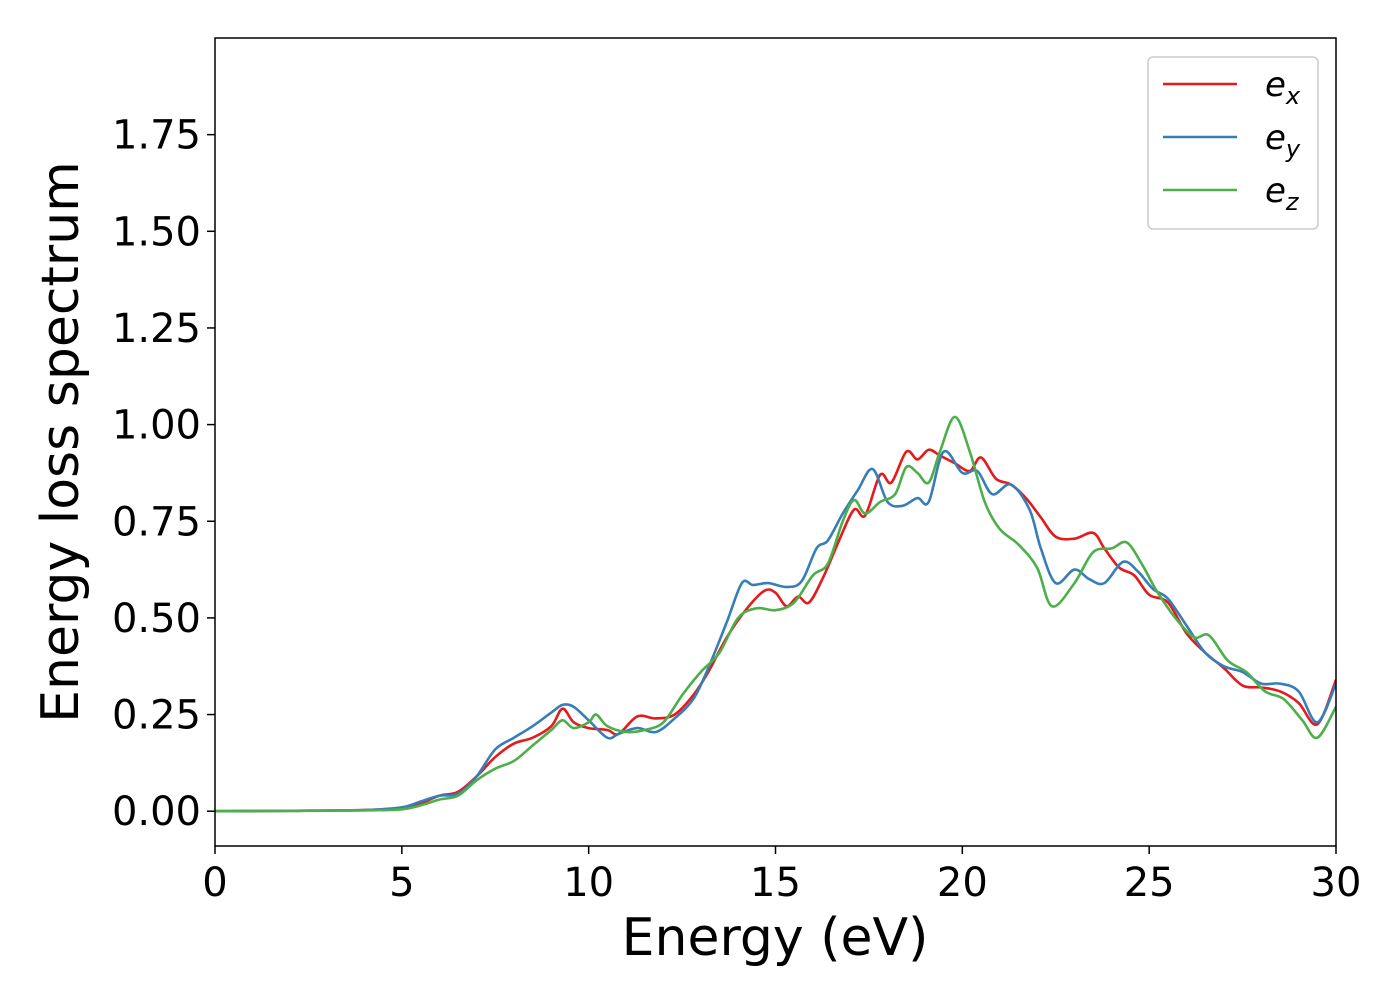  I want to click on x-tick-label: 25, so click(1149, 883).